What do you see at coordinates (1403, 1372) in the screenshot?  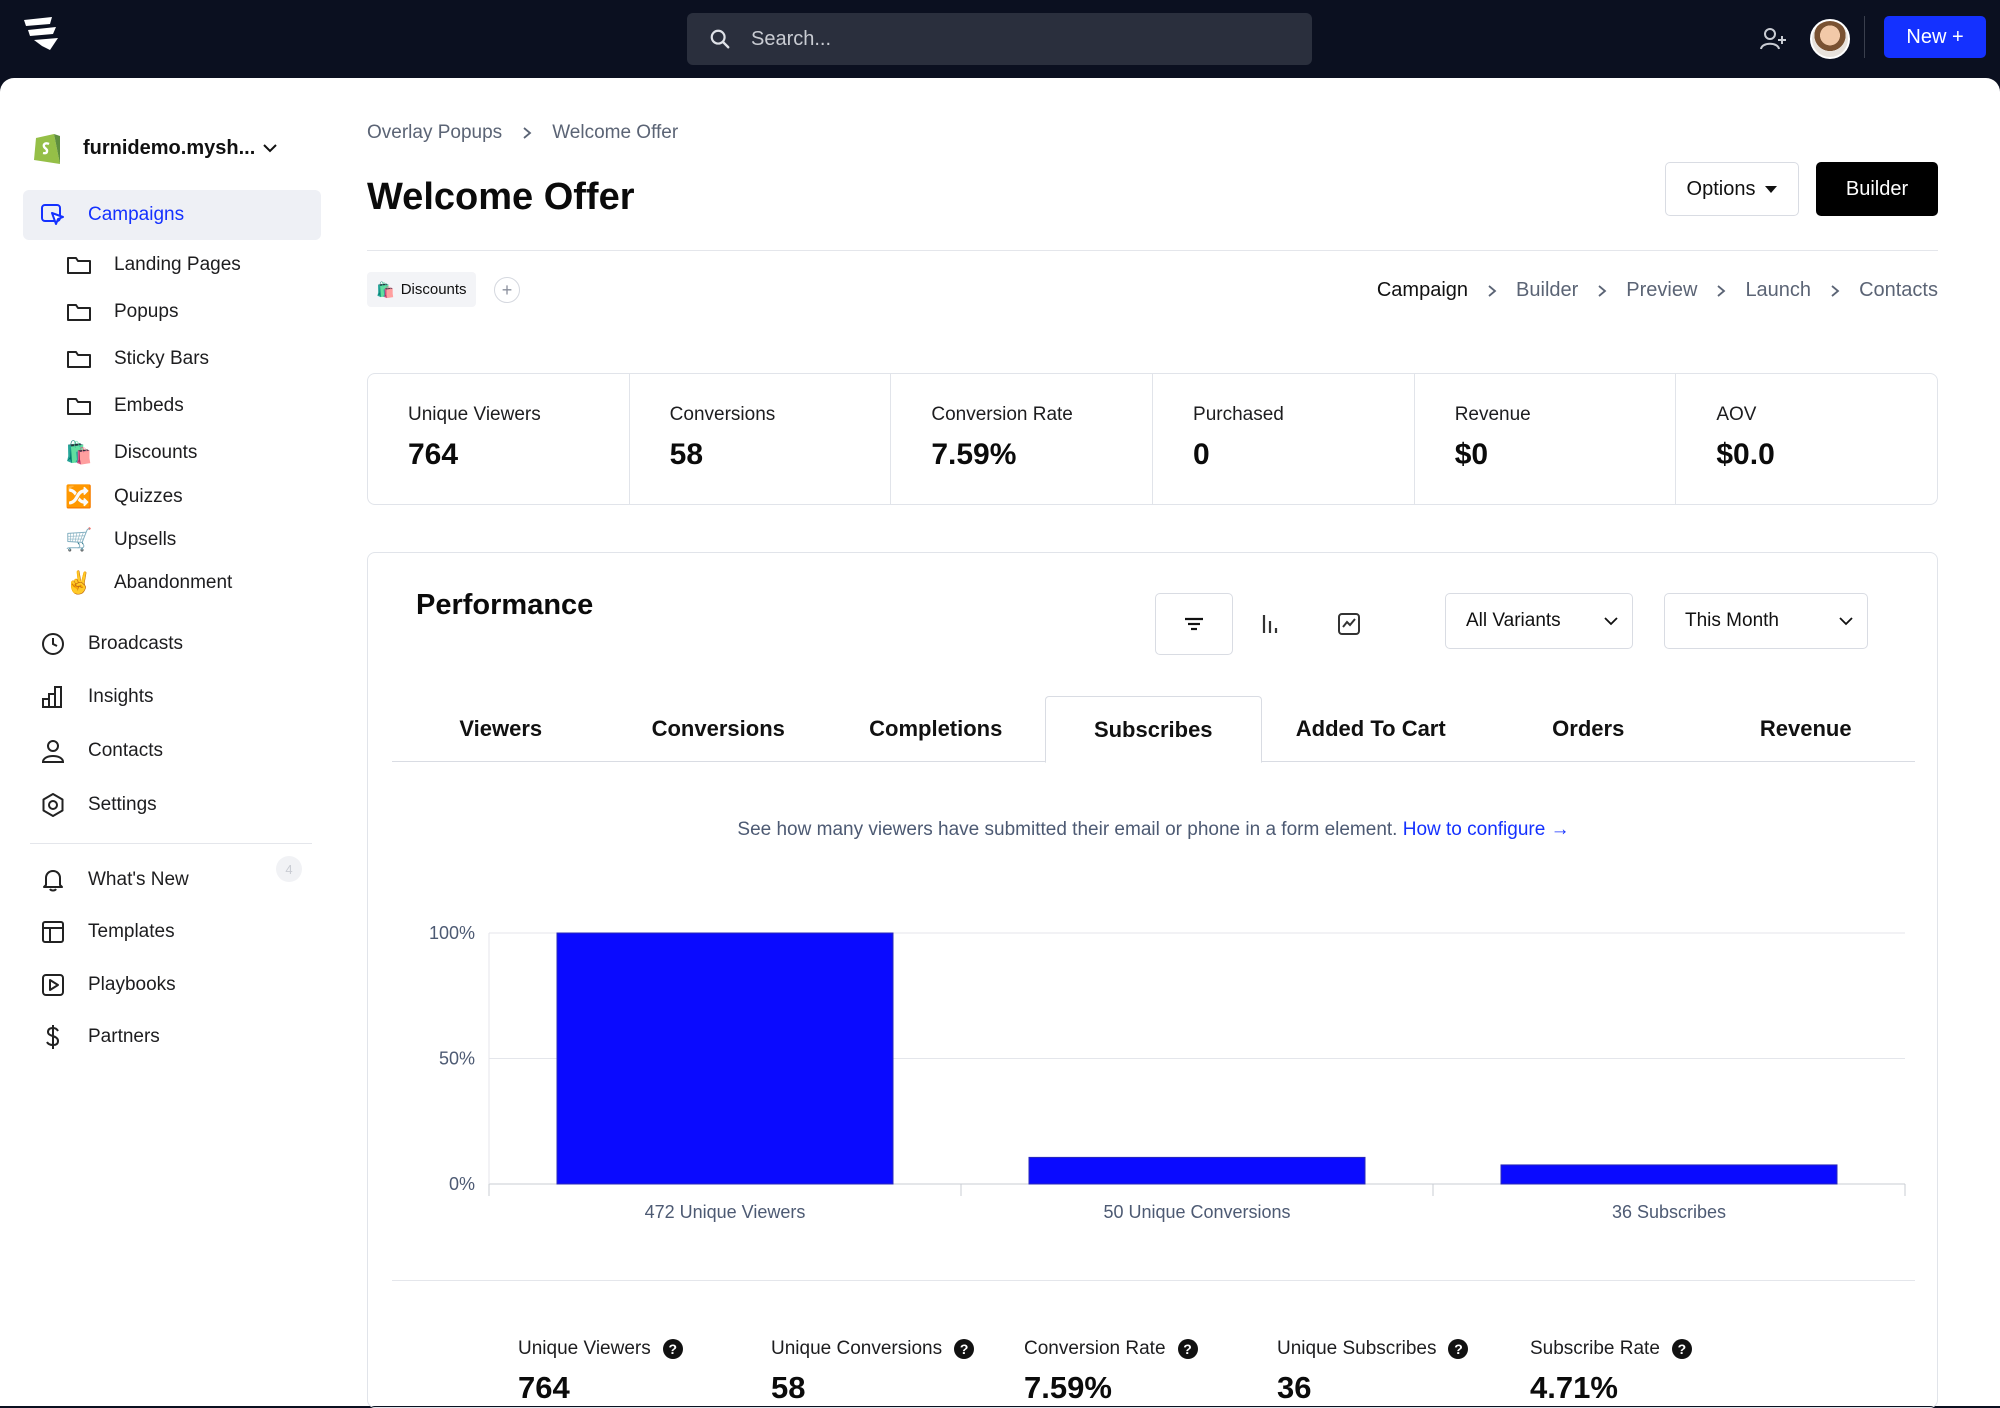 I see `summary-unique-subscribes: Unique Subscribes? 36` at bounding box center [1403, 1372].